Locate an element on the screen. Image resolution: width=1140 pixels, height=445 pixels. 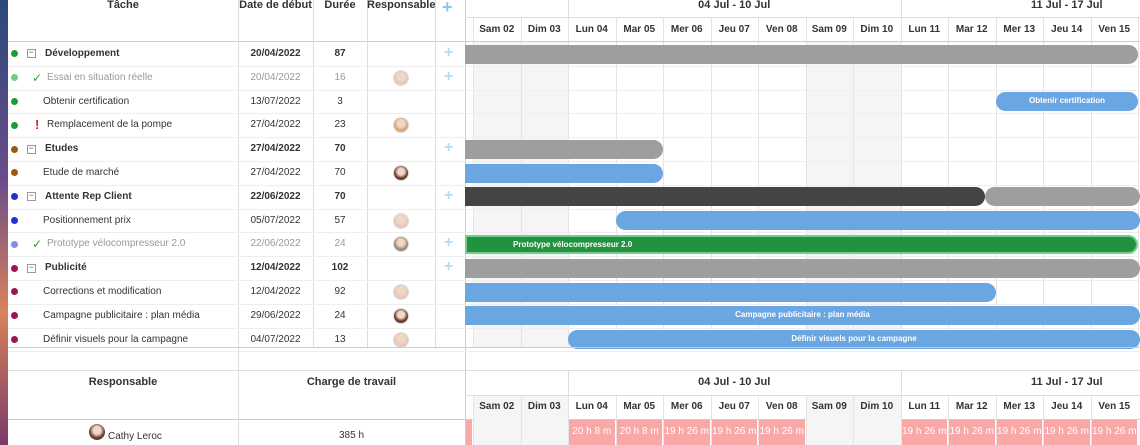
bar-label: Obtenir certification is located at coordinates (1066, 101).